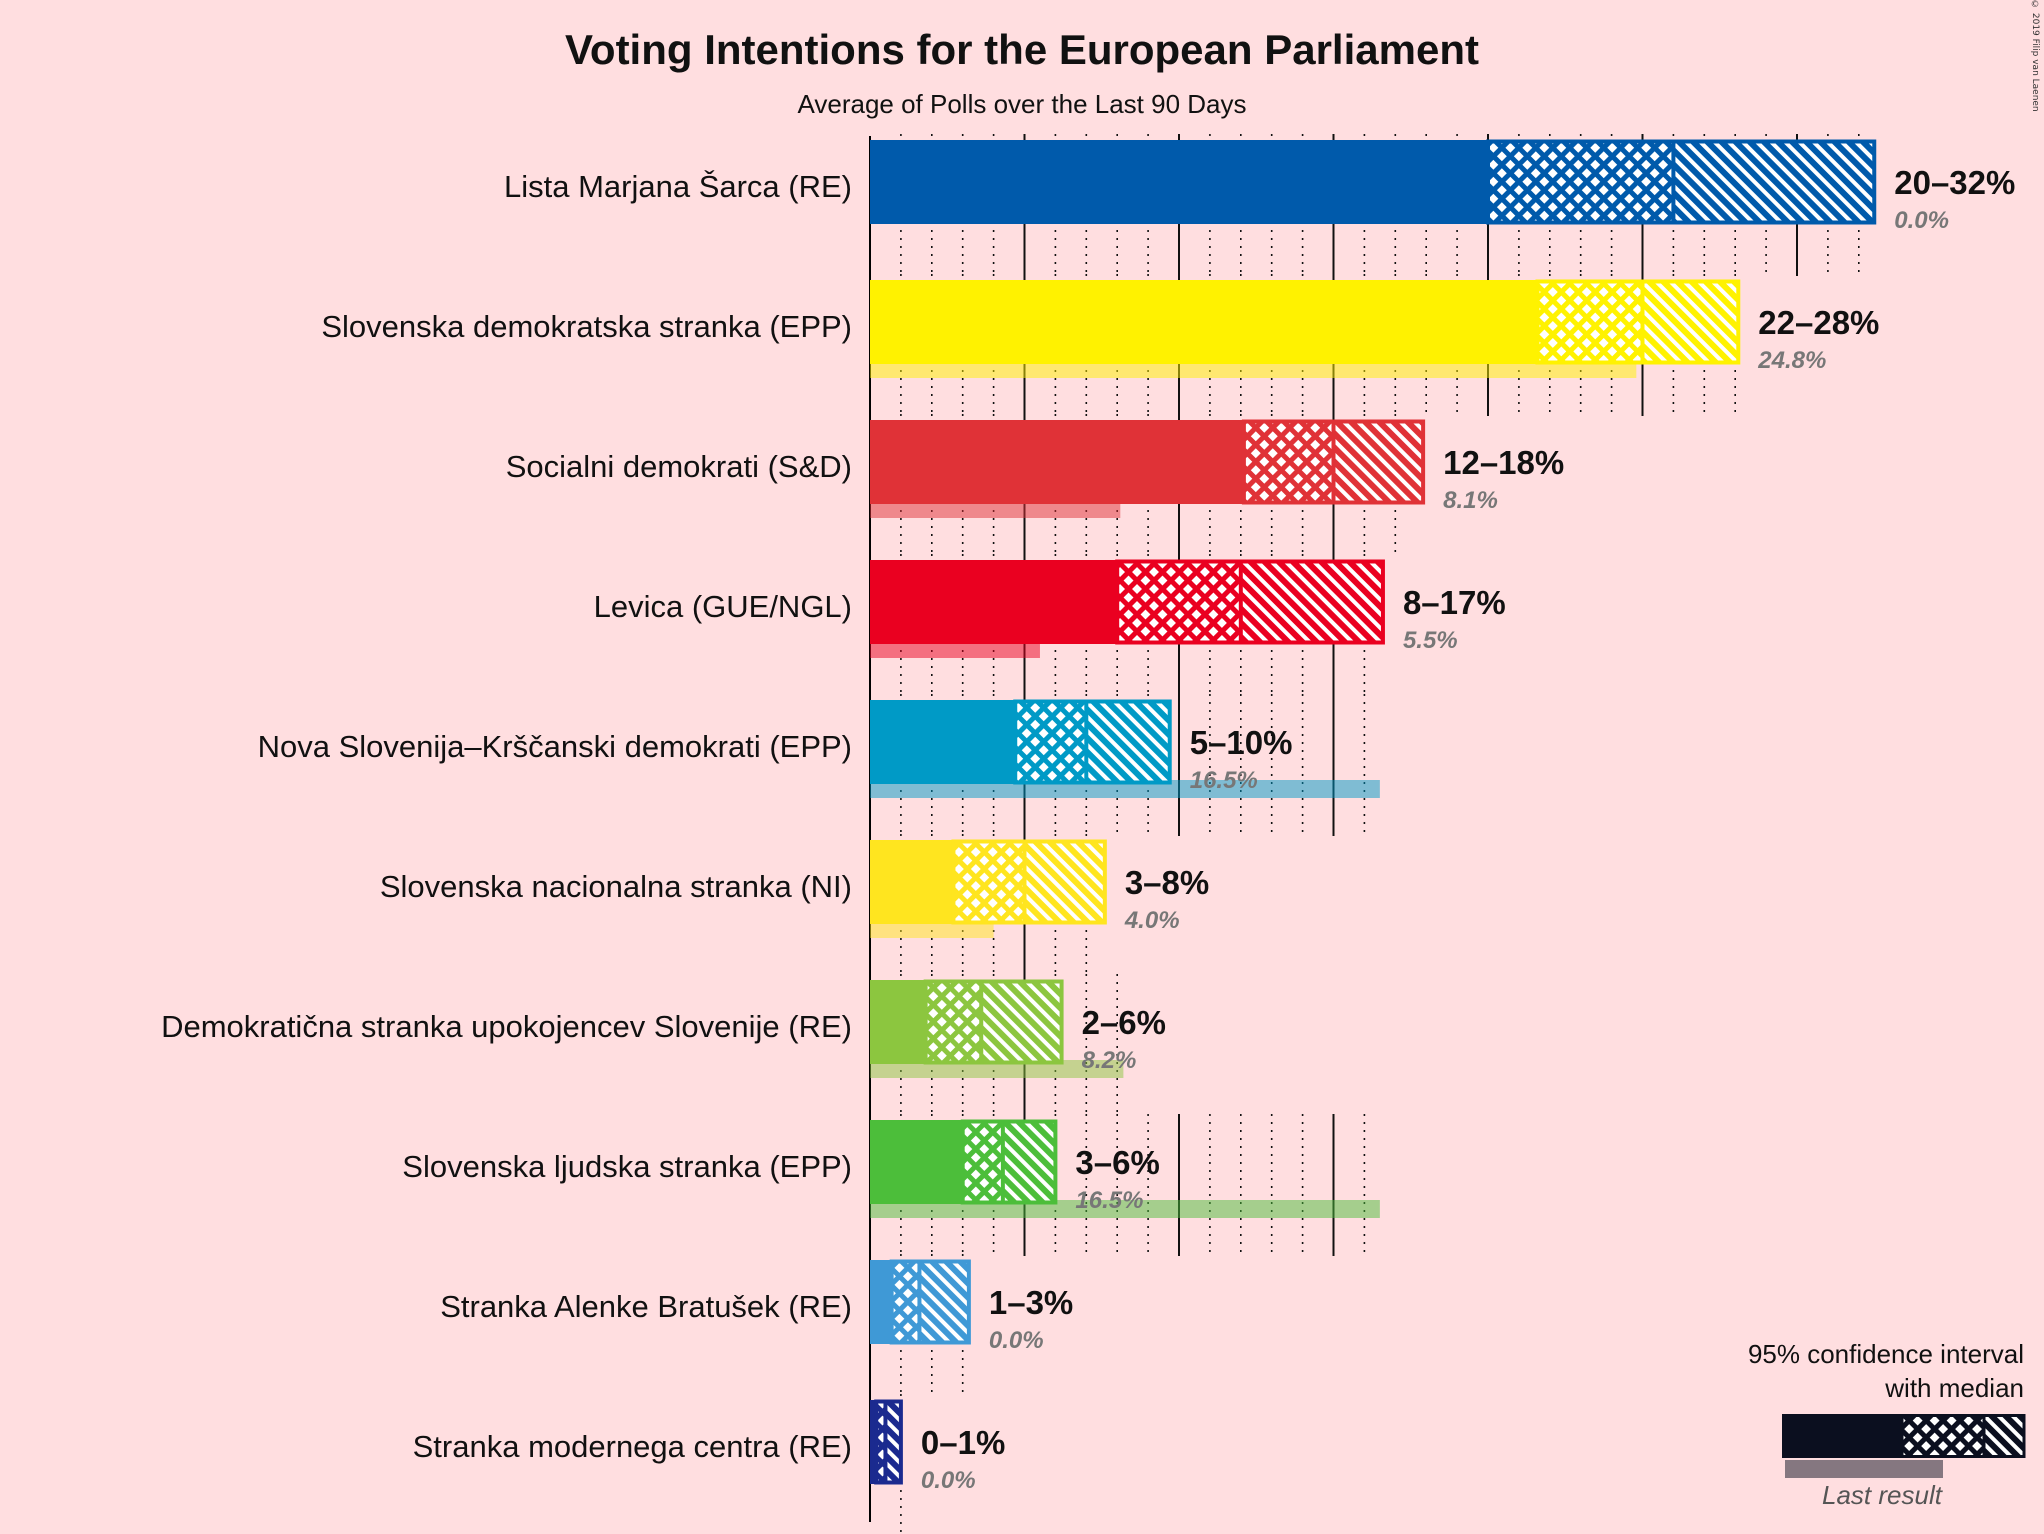  I want to click on party-row: Levica (GUE/NGL) 8–17% 5.5%, so click(1050, 608).